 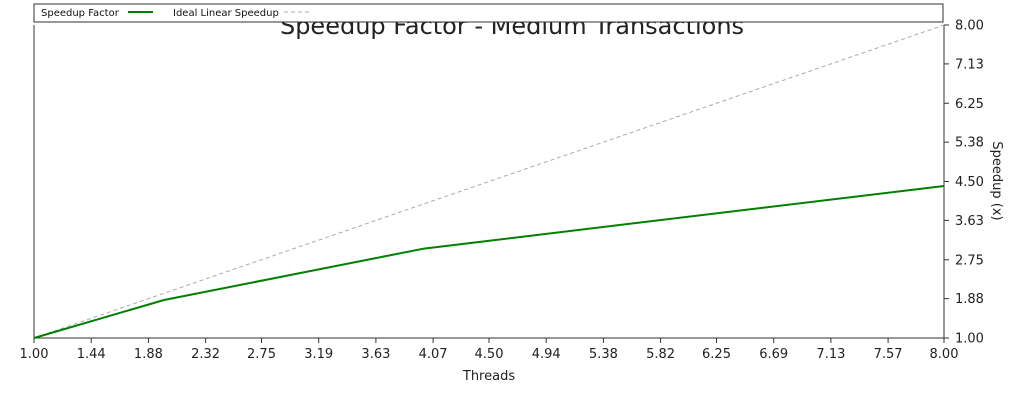 I want to click on legend-box, so click(x=488, y=13).